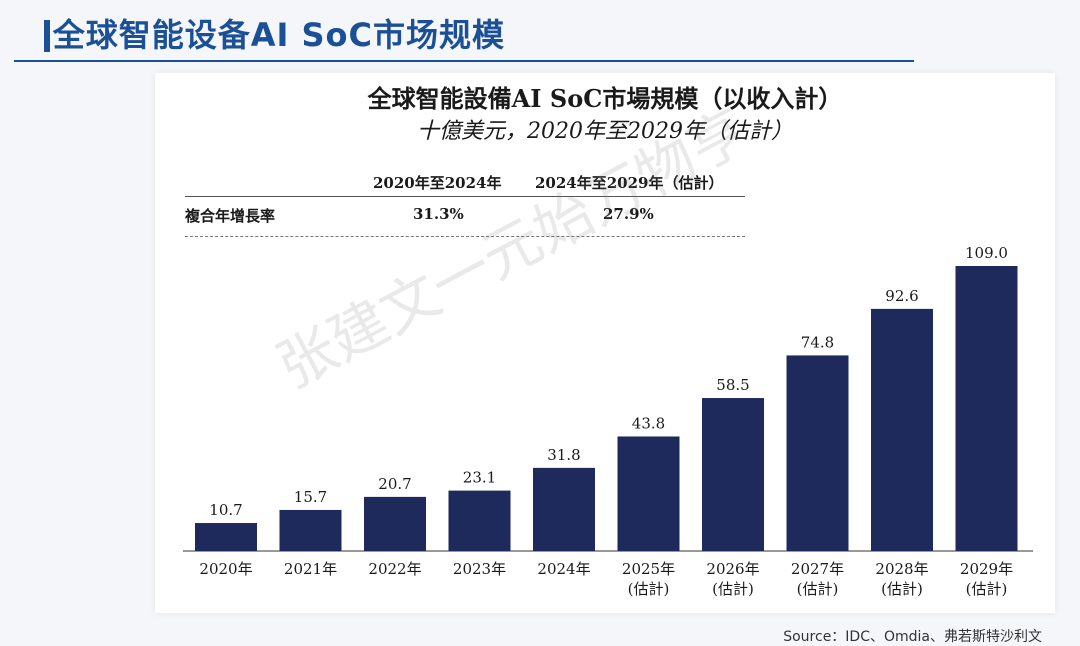 Image resolution: width=1080 pixels, height=646 pixels. I want to click on source-note: Source：IDC、Omdia、弗若斯特沙利文, so click(912, 637).